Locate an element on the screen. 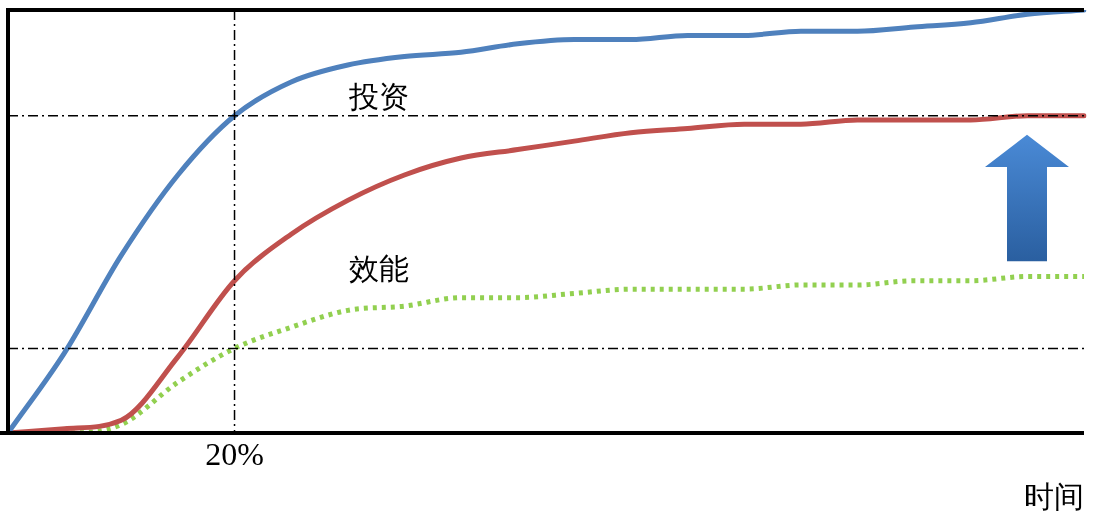  series-label: 效能 is located at coordinates (379, 268).